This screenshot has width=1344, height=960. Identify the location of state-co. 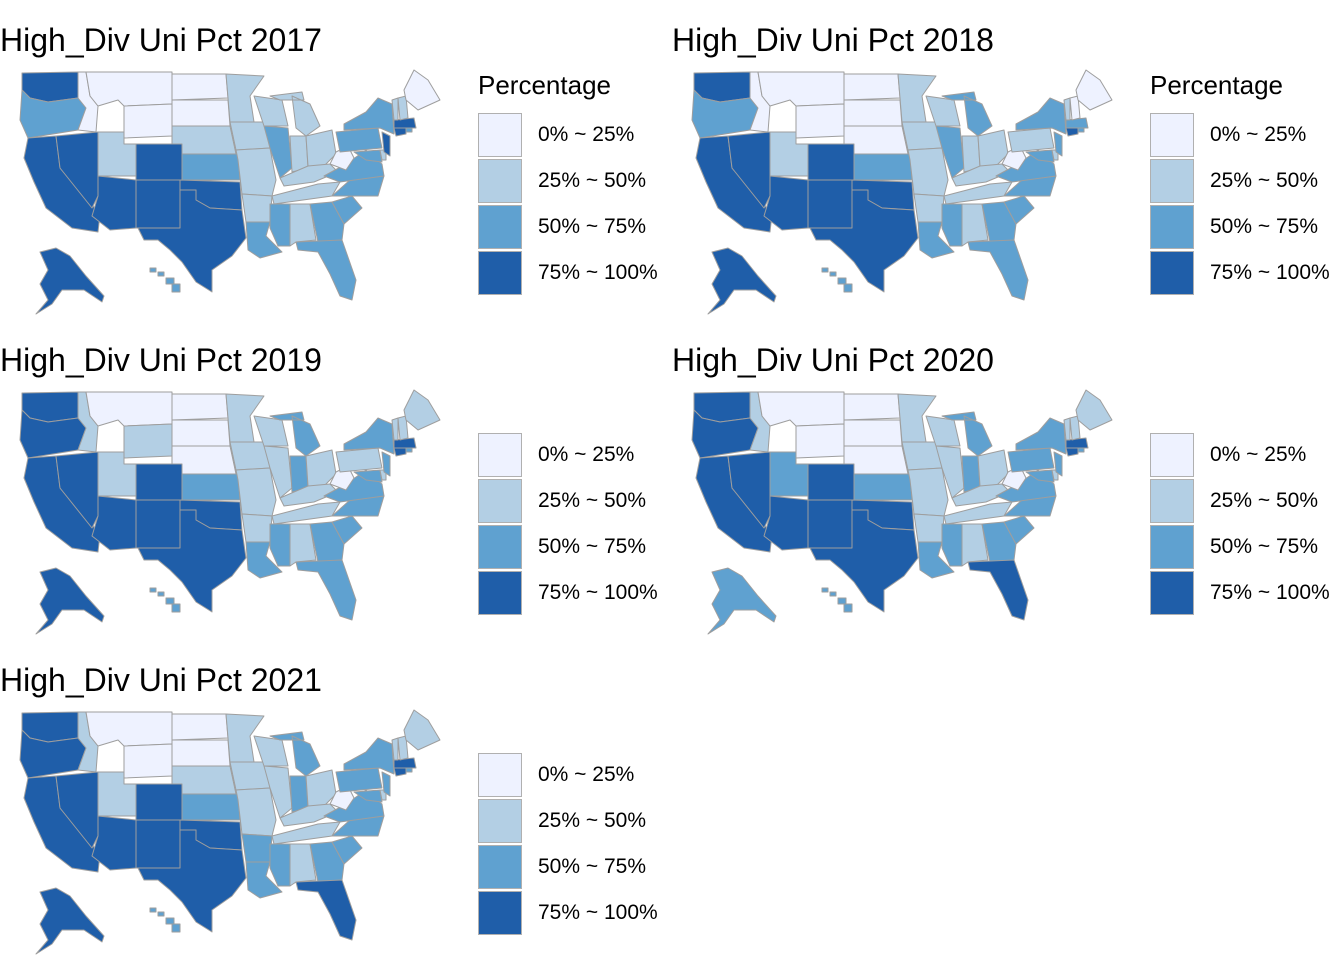
(831, 482).